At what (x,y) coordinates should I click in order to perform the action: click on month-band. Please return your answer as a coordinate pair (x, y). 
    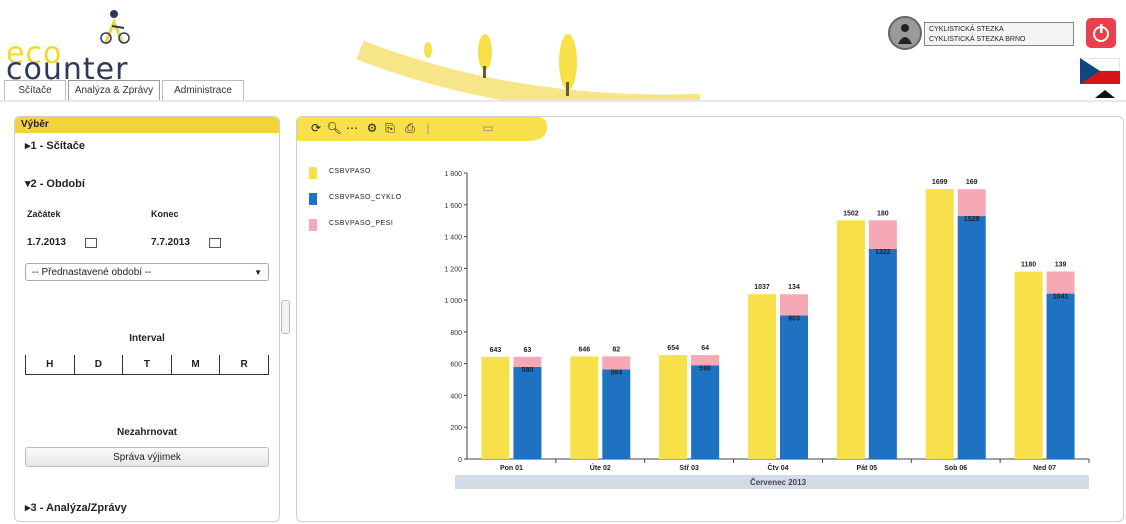
    Looking at the image, I should click on (772, 482).